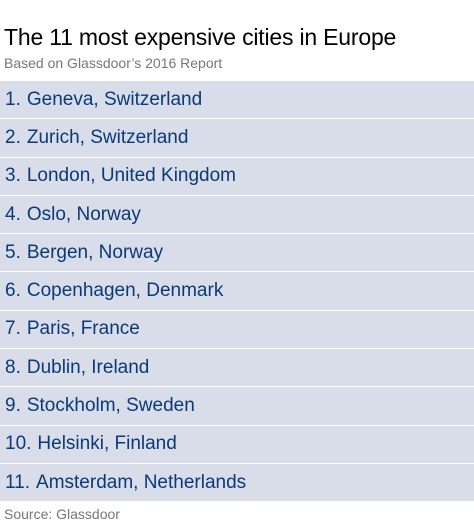 Image resolution: width=474 pixels, height=528 pixels. I want to click on city-label: Copenhagen, Denmark, so click(125, 291).